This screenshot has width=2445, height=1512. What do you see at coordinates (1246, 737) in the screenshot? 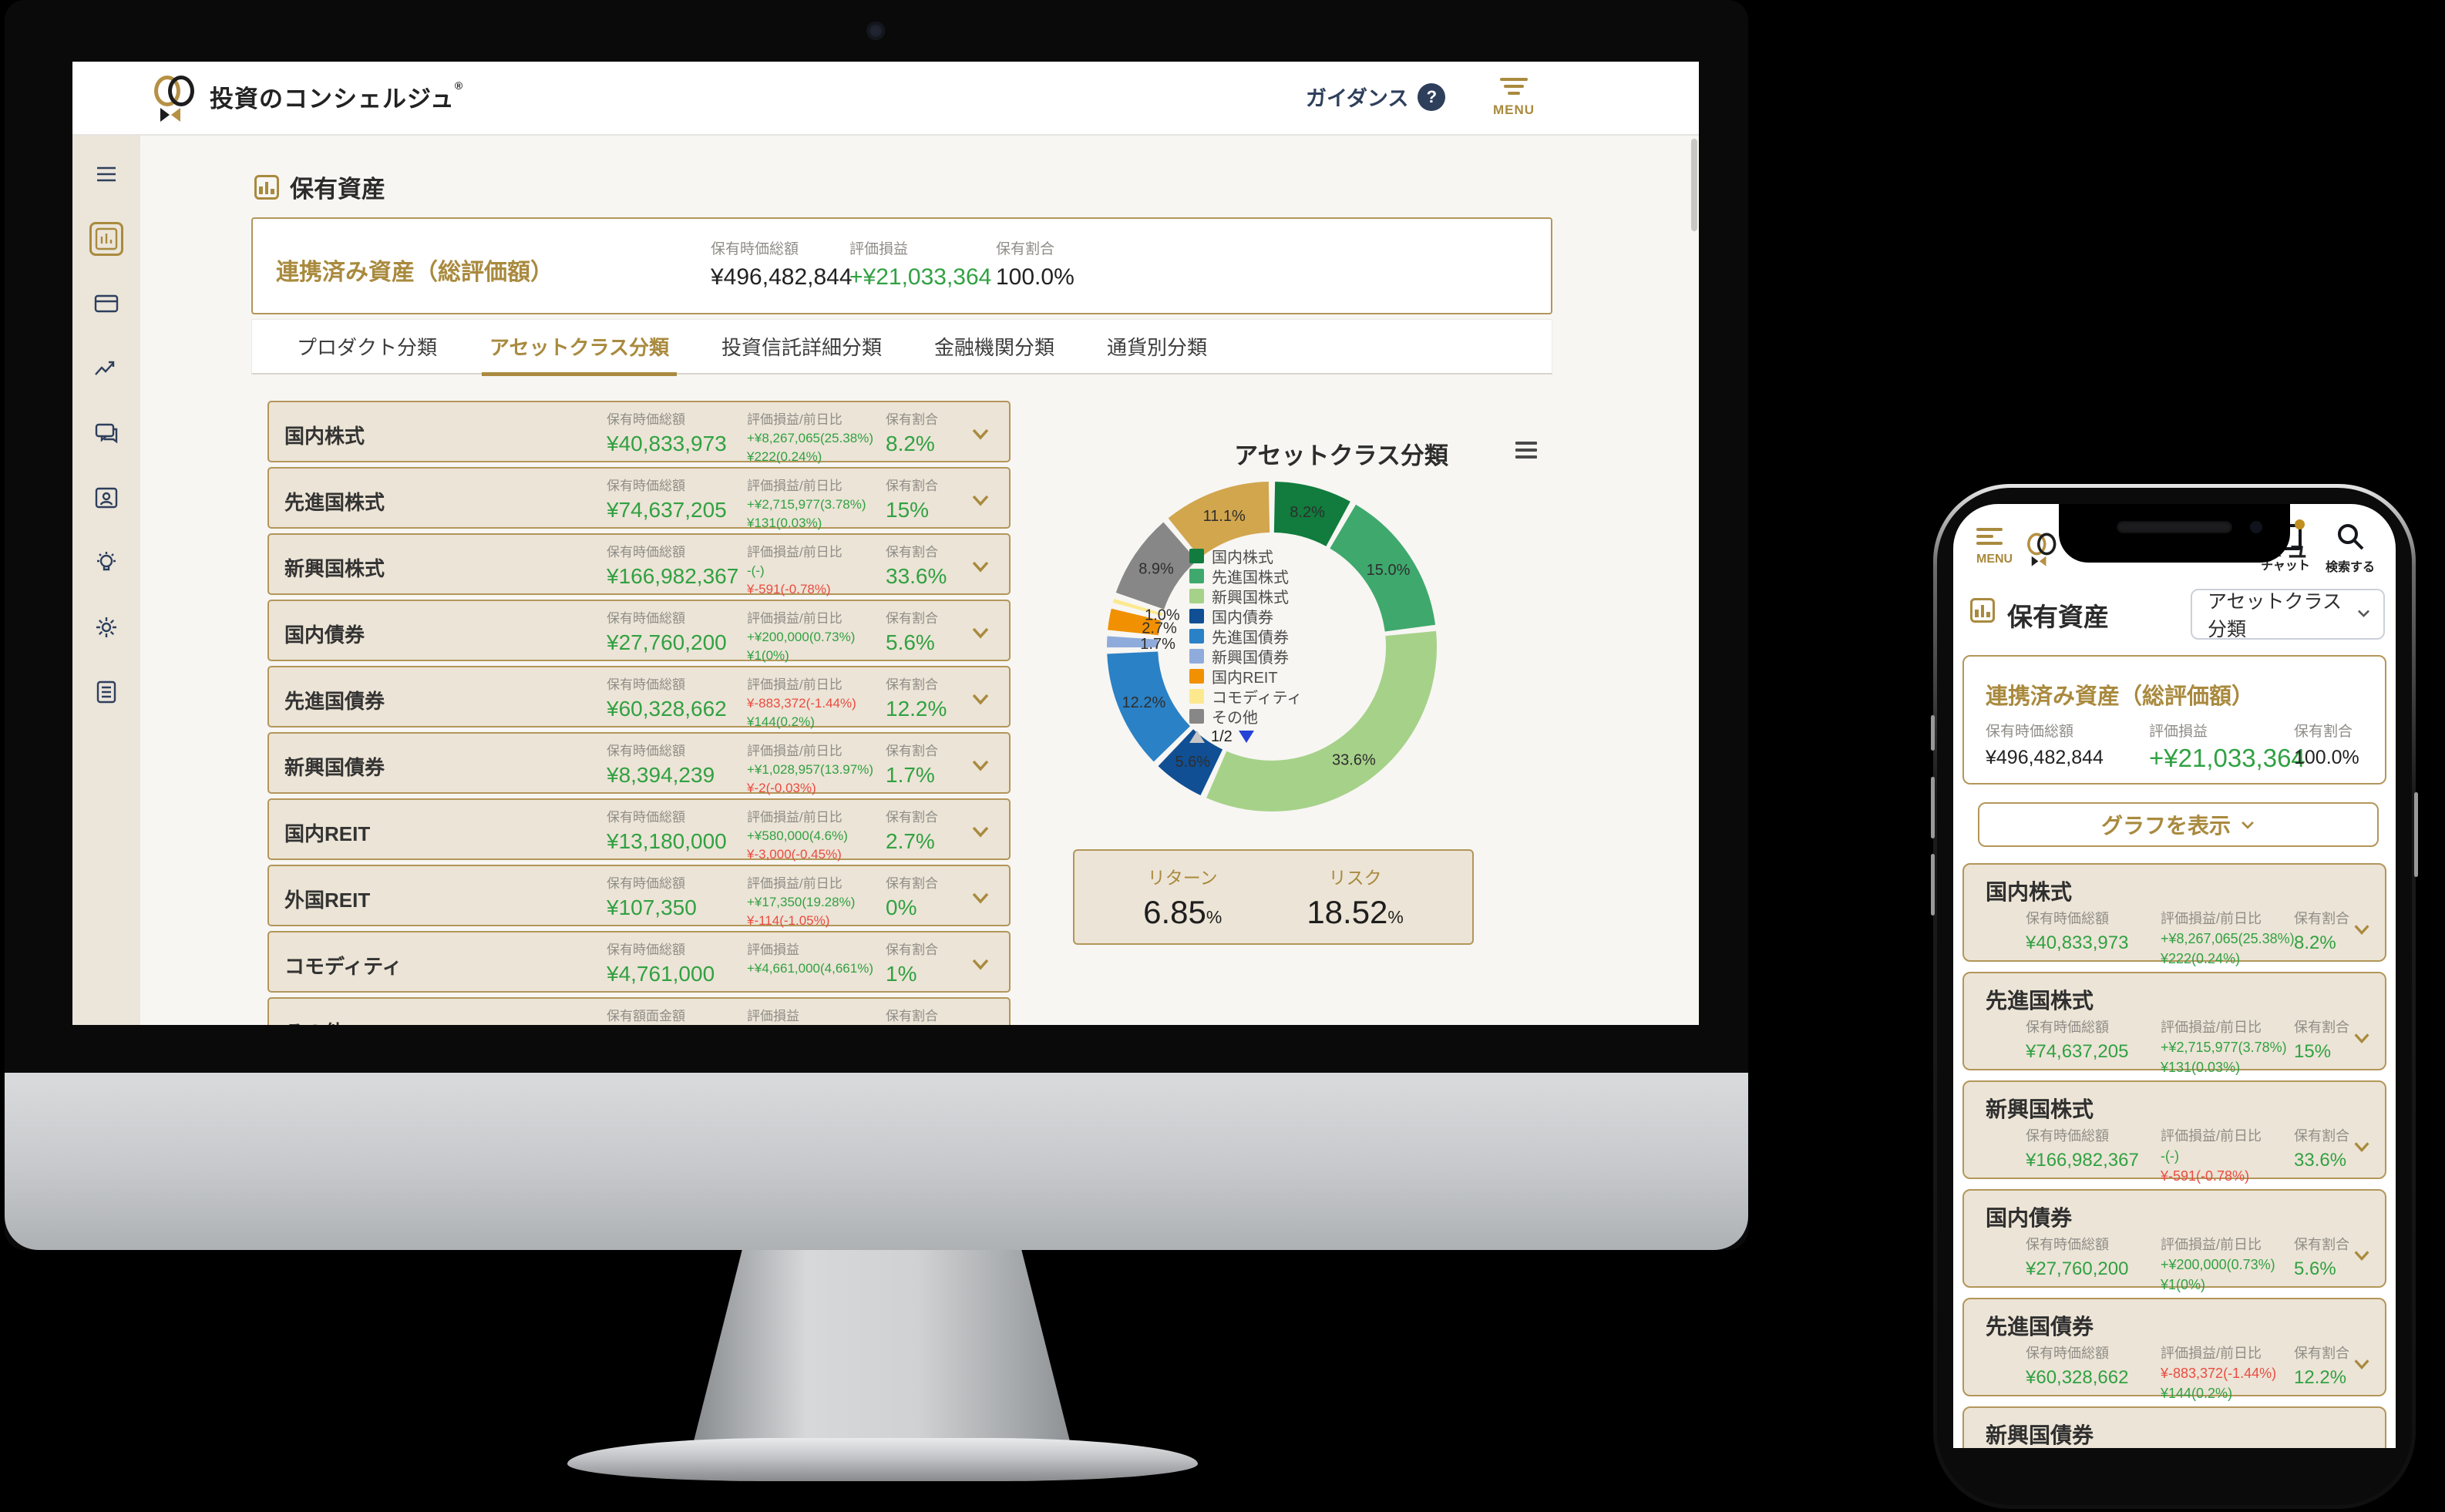
I see `legend-page-down-icon` at bounding box center [1246, 737].